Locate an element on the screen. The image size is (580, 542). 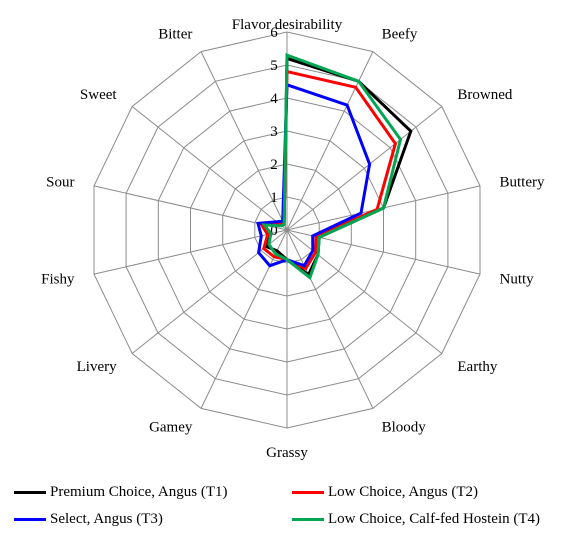
category-label: Bloody is located at coordinates (404, 427).